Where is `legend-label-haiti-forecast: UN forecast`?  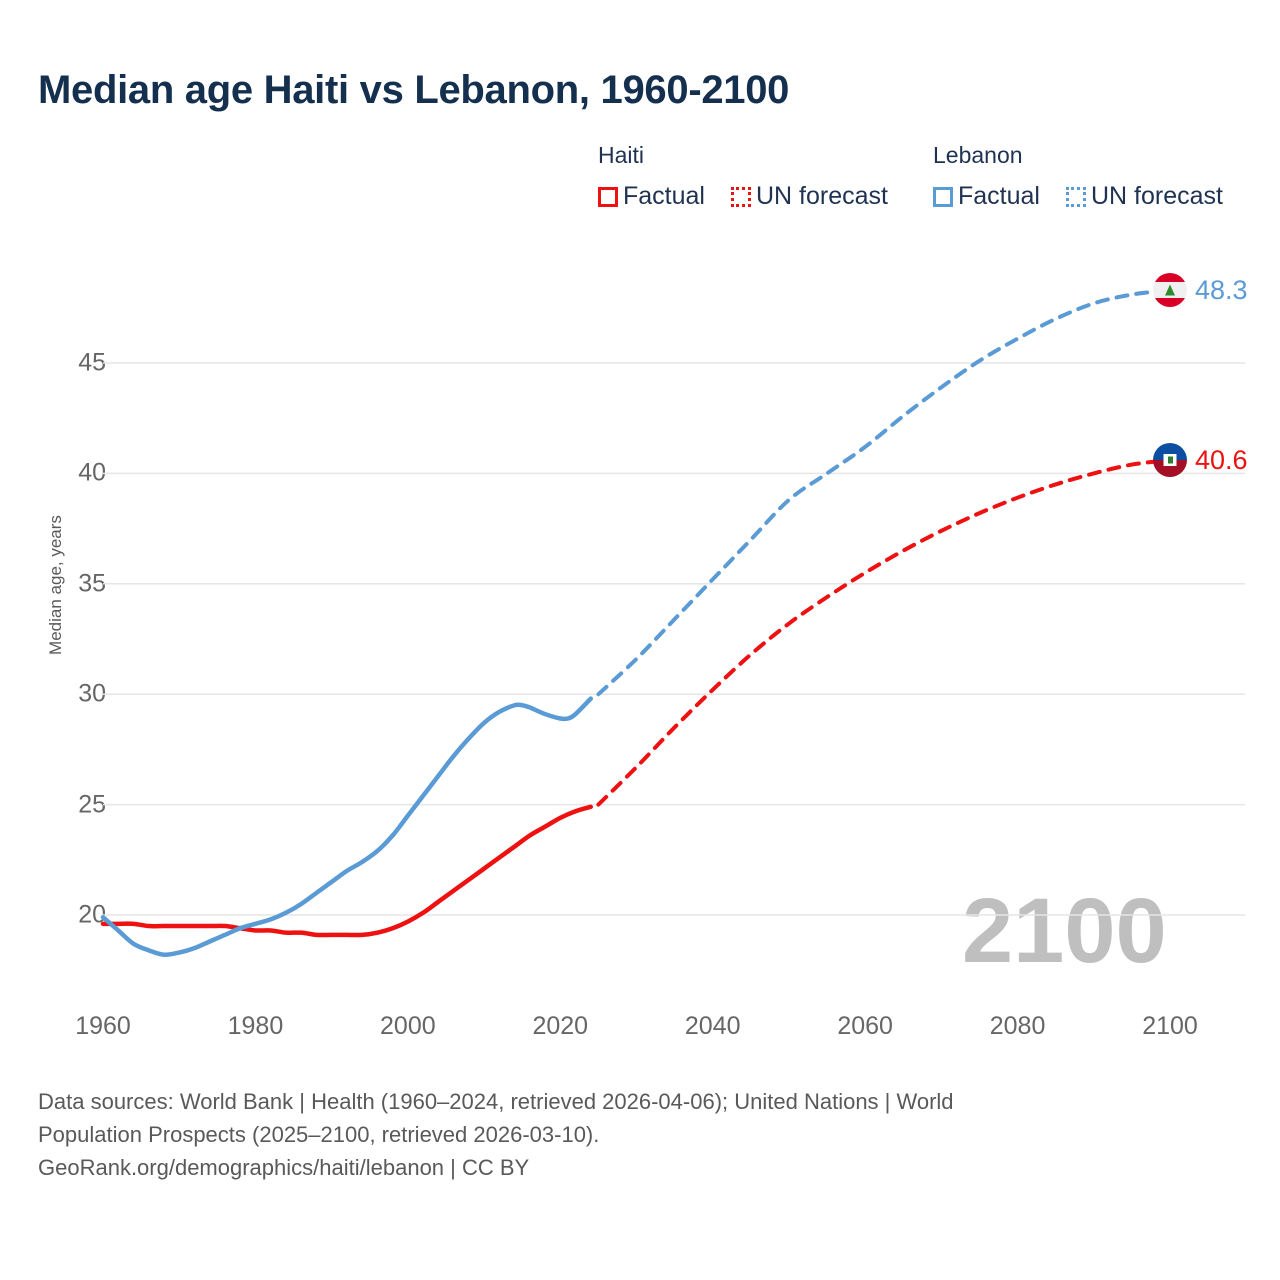
legend-label-haiti-forecast: UN forecast is located at coordinates (821, 196).